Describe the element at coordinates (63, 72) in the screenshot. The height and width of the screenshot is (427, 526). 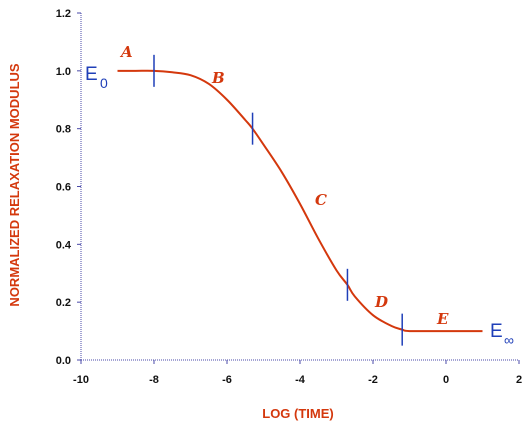
I see `y-tick-label: 1.0` at that location.